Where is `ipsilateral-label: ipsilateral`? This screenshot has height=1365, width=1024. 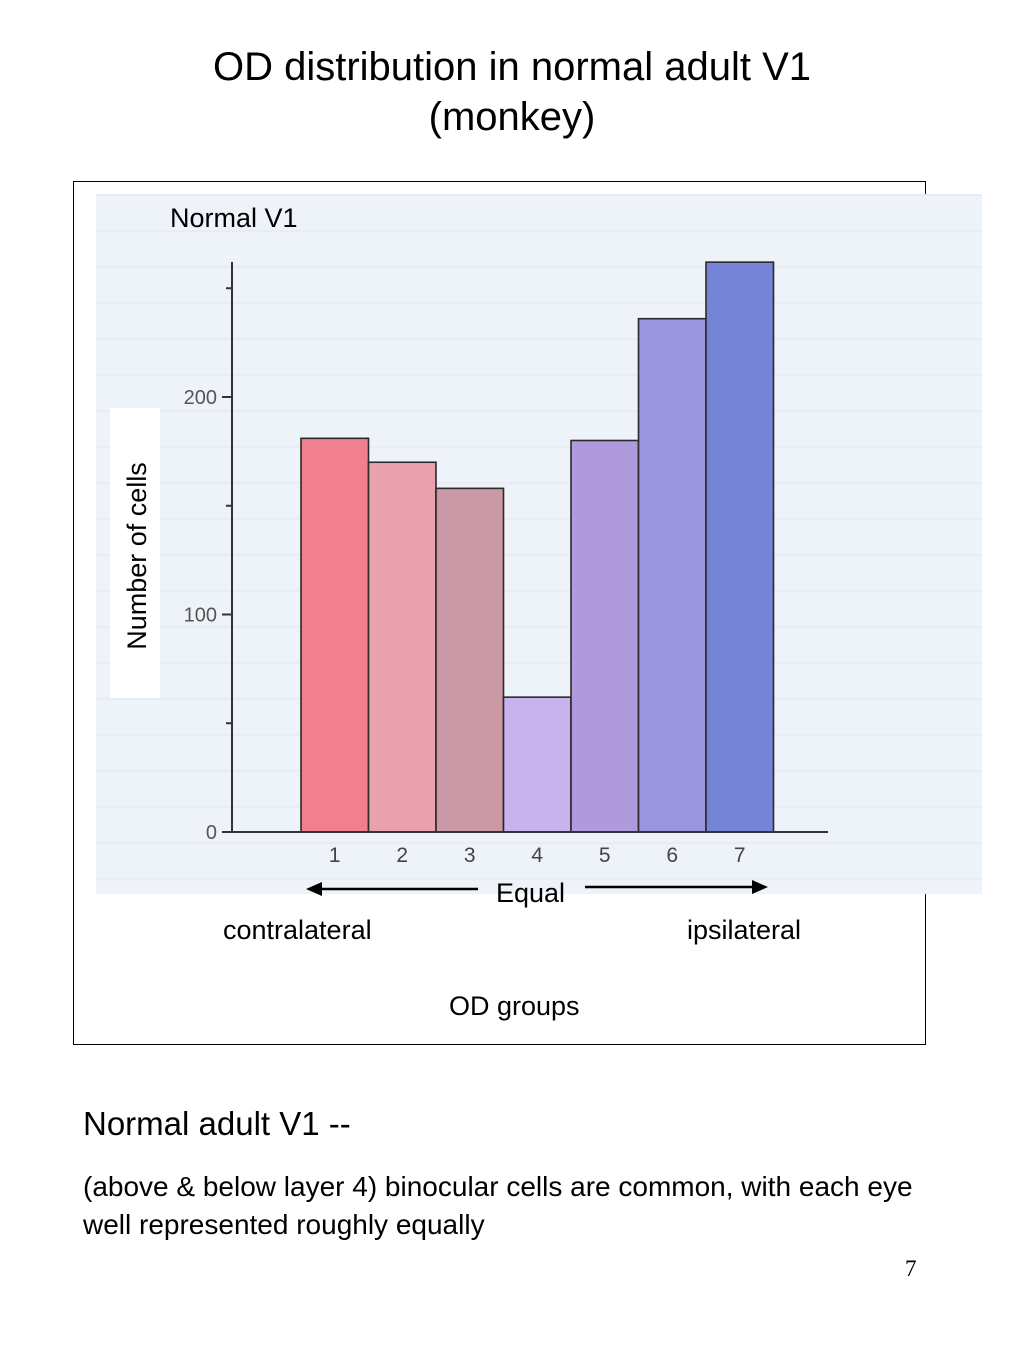 ipsilateral-label: ipsilateral is located at coordinates (744, 930).